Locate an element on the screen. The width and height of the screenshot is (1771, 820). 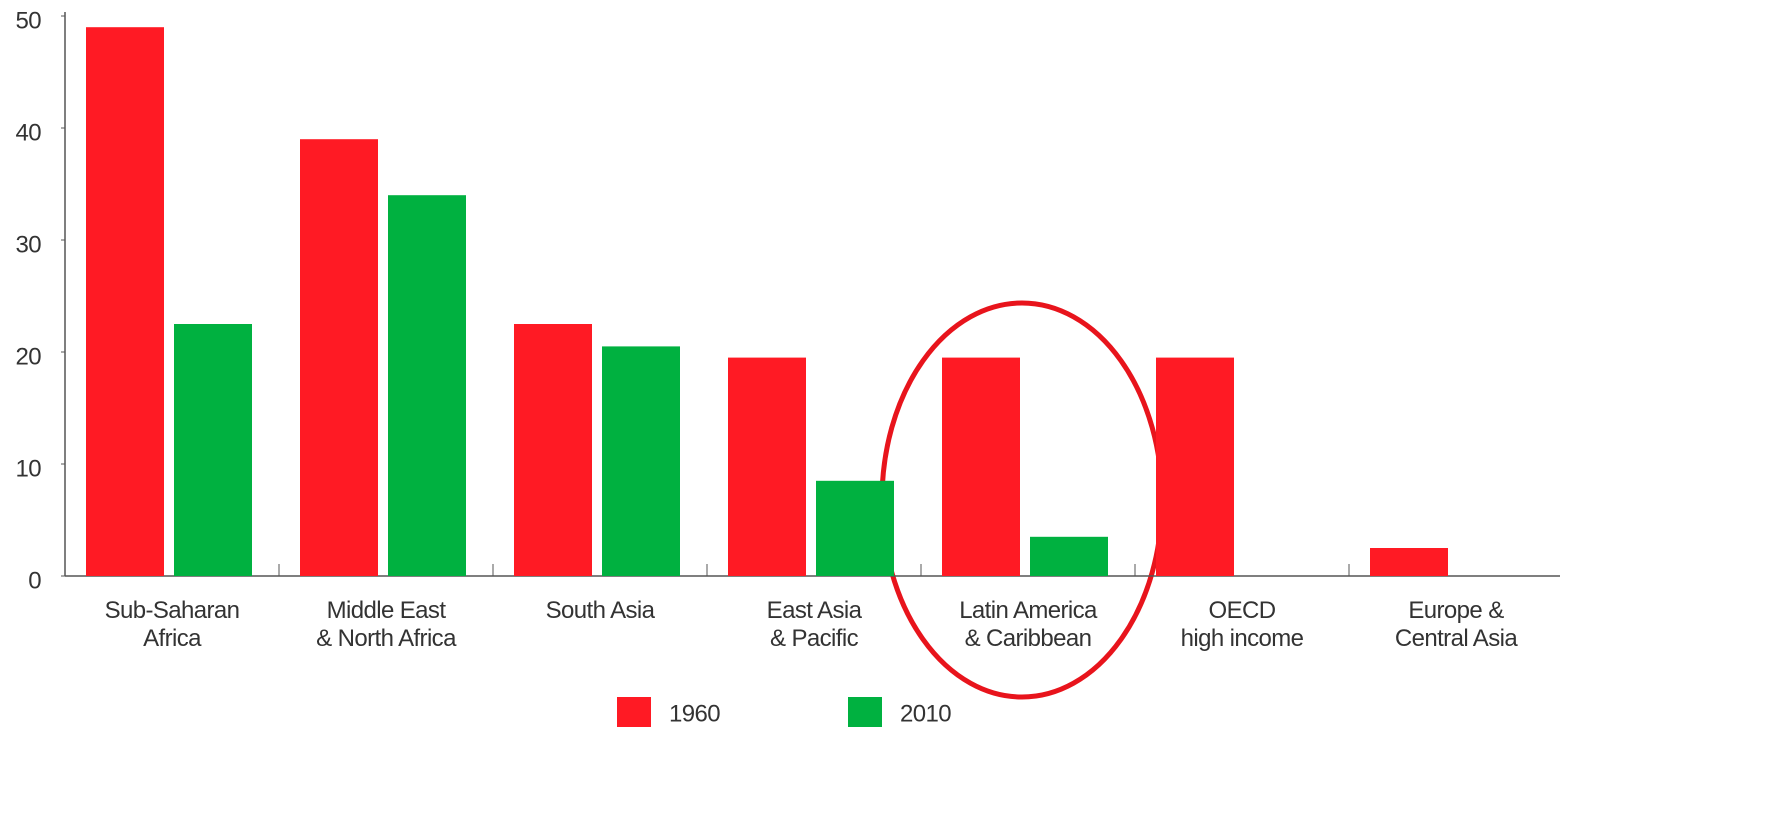
x-tick-label-box: OECD high income is located at coordinates (1242, 624).